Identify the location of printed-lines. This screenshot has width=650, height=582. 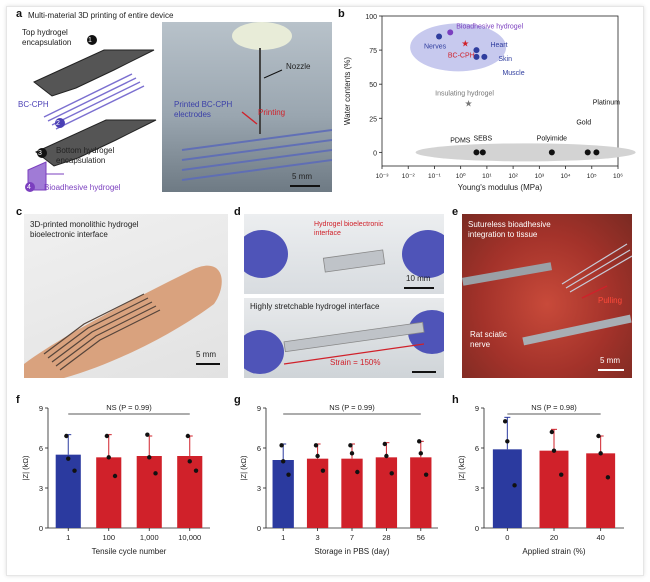
(256, 155).